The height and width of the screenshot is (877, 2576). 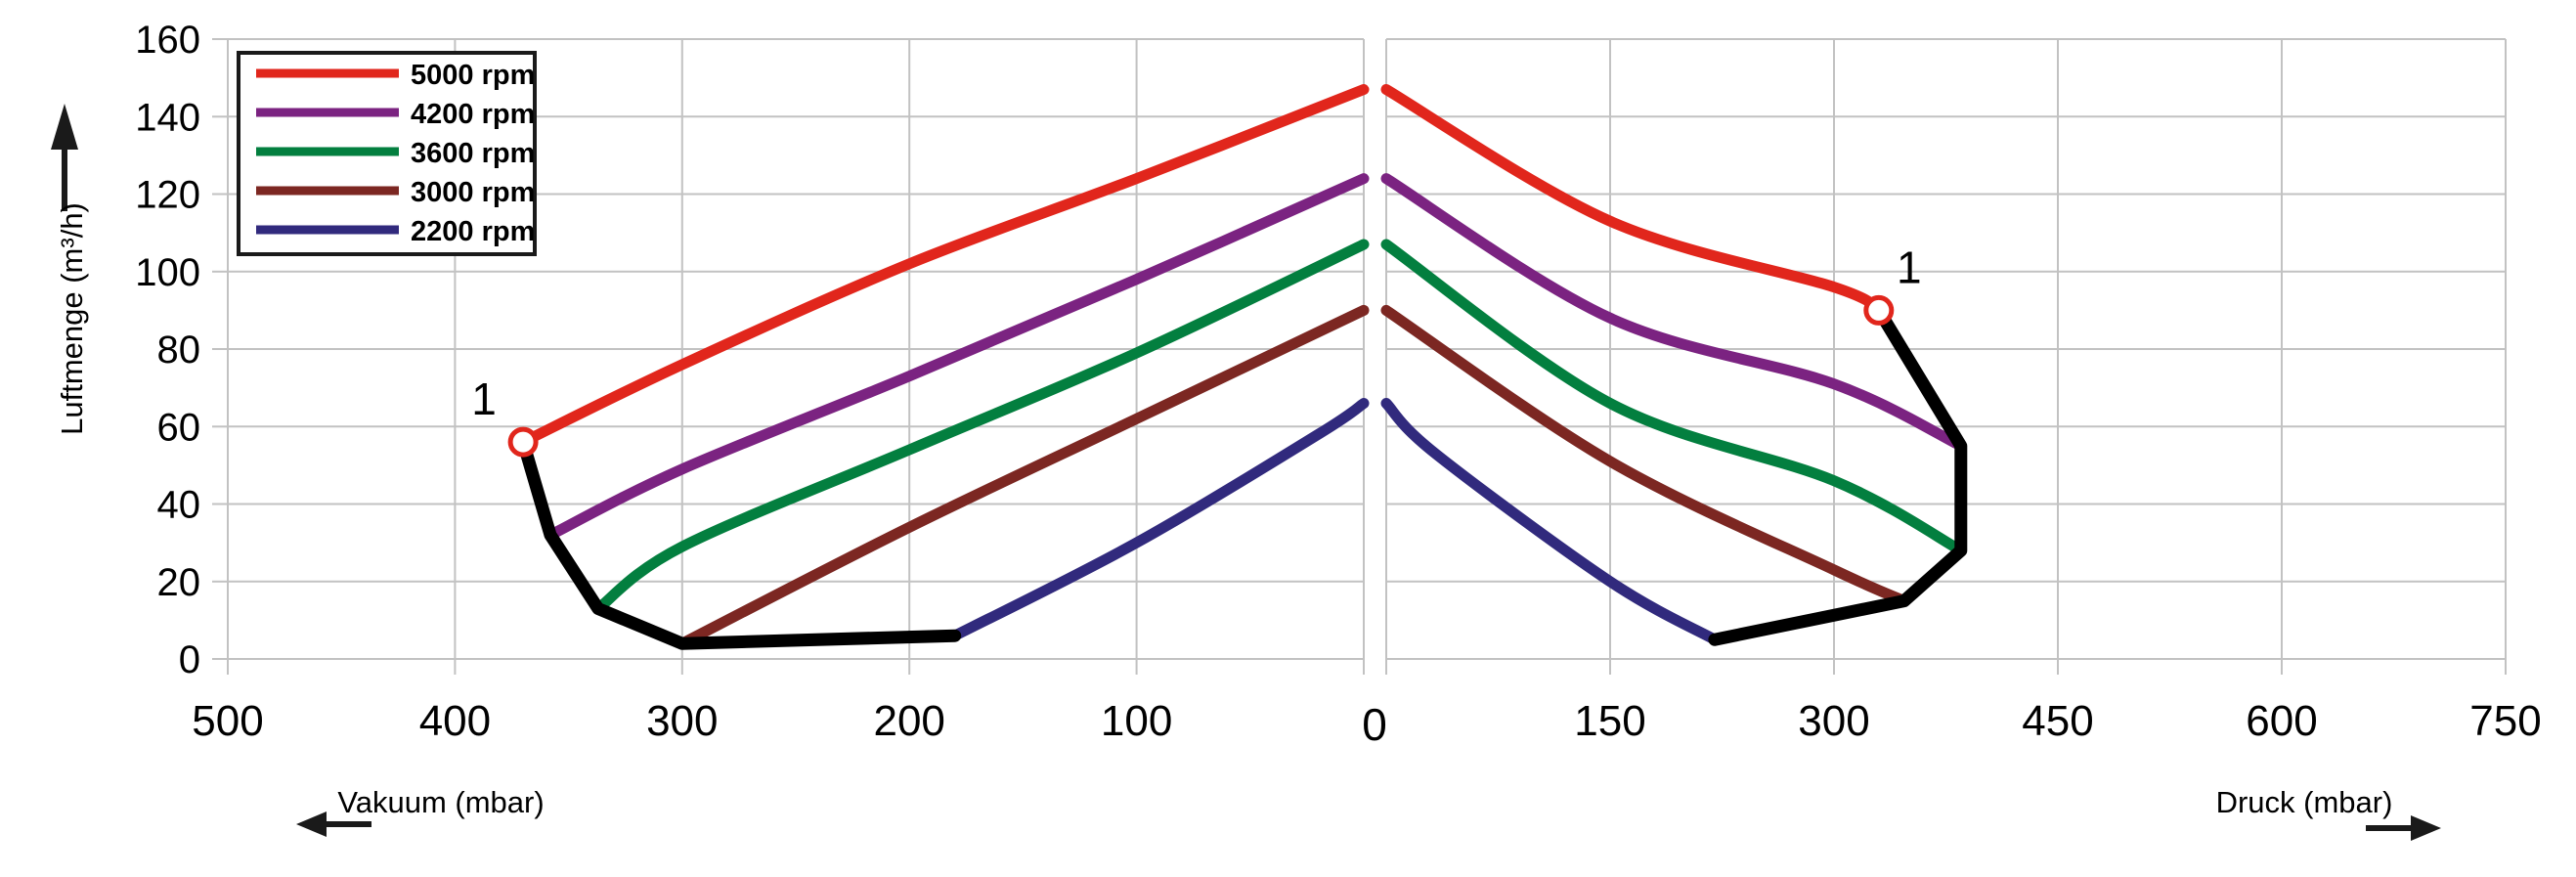 What do you see at coordinates (227, 721) in the screenshot?
I see `x-tick-label-vacuum: 500` at bounding box center [227, 721].